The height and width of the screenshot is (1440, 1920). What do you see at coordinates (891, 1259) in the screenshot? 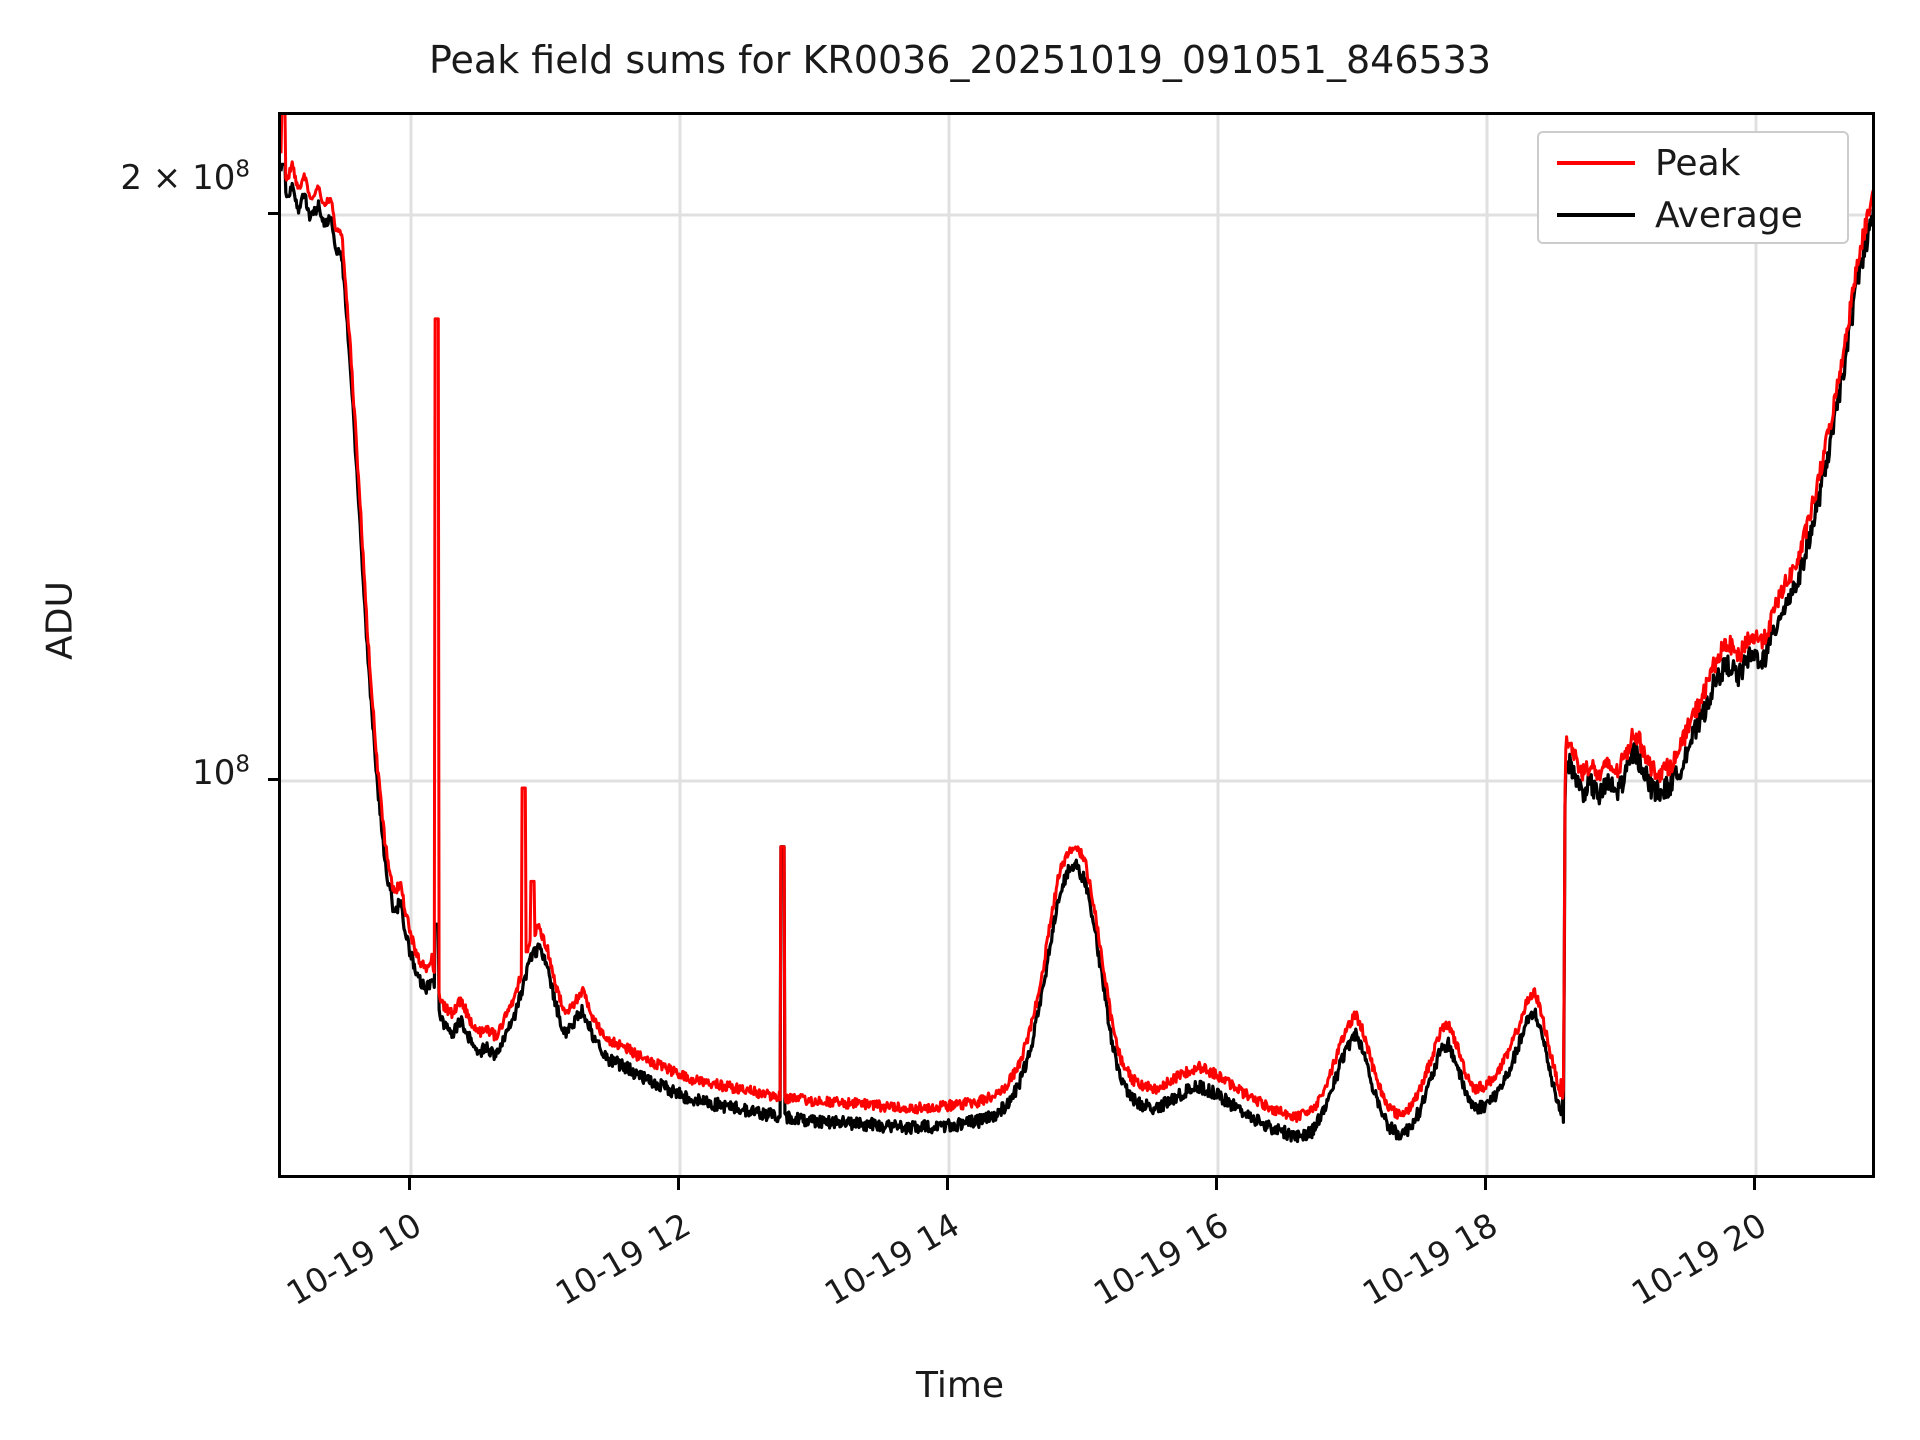
I see `x-tick-label: 10-19 14` at bounding box center [891, 1259].